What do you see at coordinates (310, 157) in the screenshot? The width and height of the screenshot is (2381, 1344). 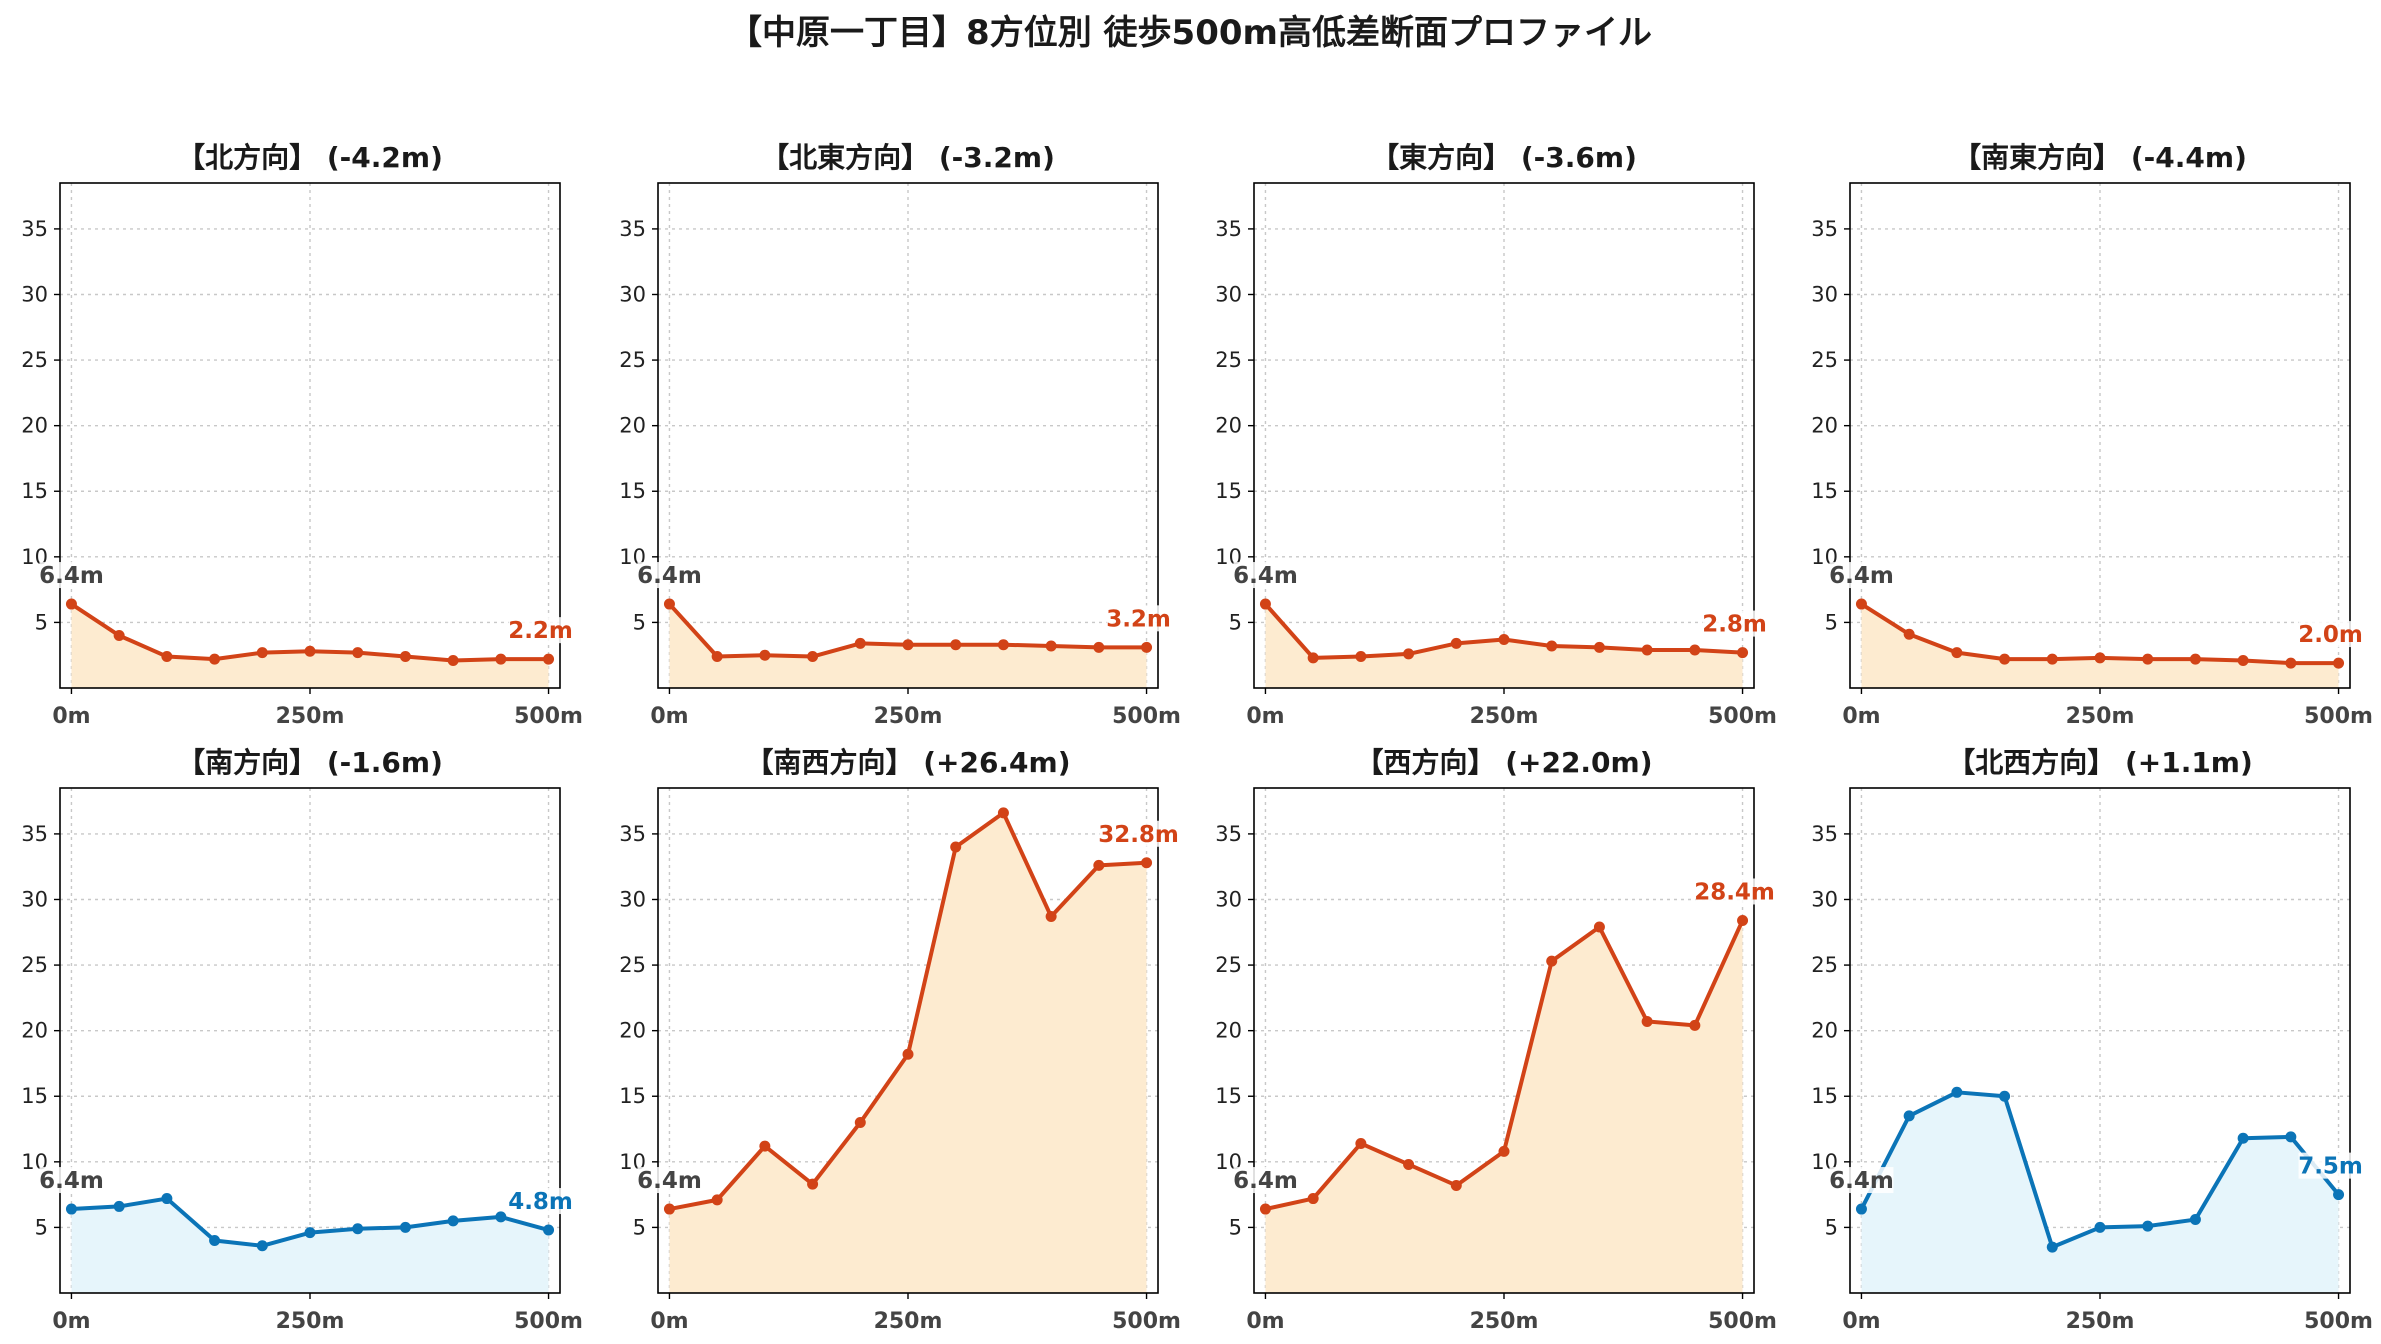 I see `panel-title: 【北方向】 (-4.2m)` at bounding box center [310, 157].